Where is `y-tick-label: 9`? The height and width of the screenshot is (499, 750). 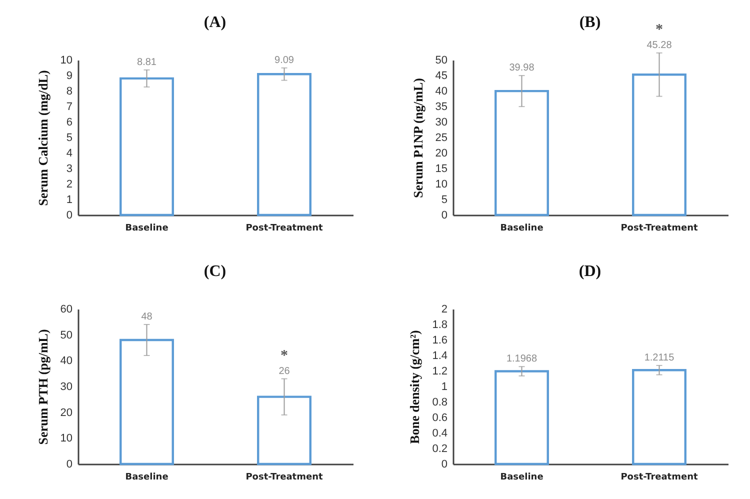 y-tick-label: 9 is located at coordinates (69, 76).